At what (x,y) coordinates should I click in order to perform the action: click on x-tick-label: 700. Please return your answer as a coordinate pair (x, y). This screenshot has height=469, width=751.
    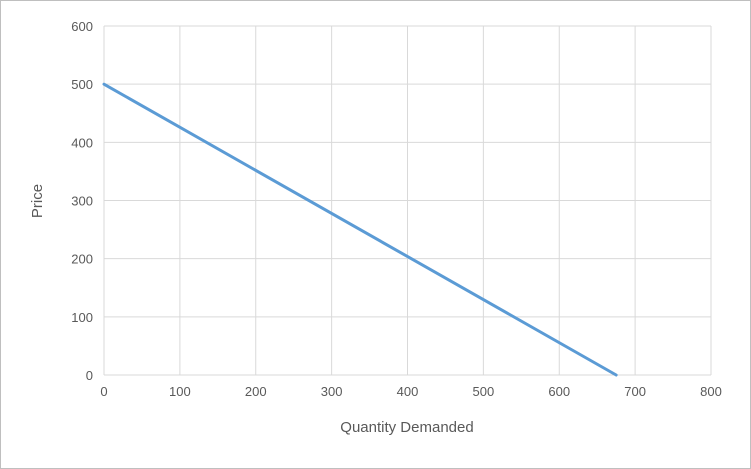
    Looking at the image, I should click on (635, 391).